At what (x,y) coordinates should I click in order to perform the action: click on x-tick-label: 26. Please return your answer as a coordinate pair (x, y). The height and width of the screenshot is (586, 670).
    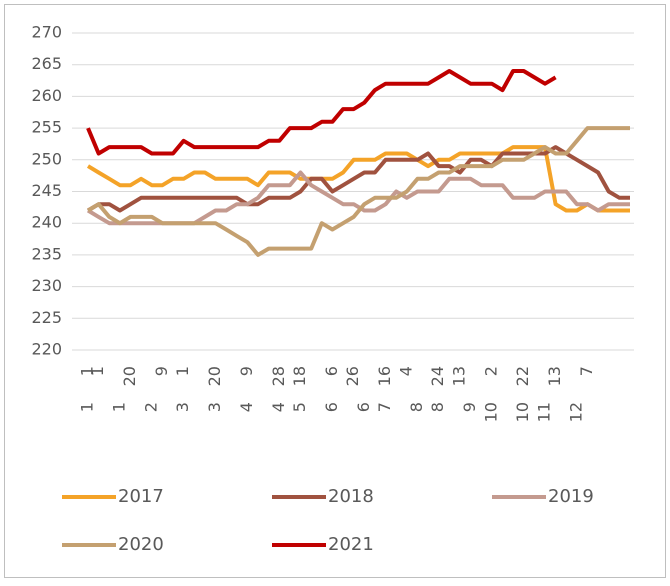
    Looking at the image, I should click on (352, 376).